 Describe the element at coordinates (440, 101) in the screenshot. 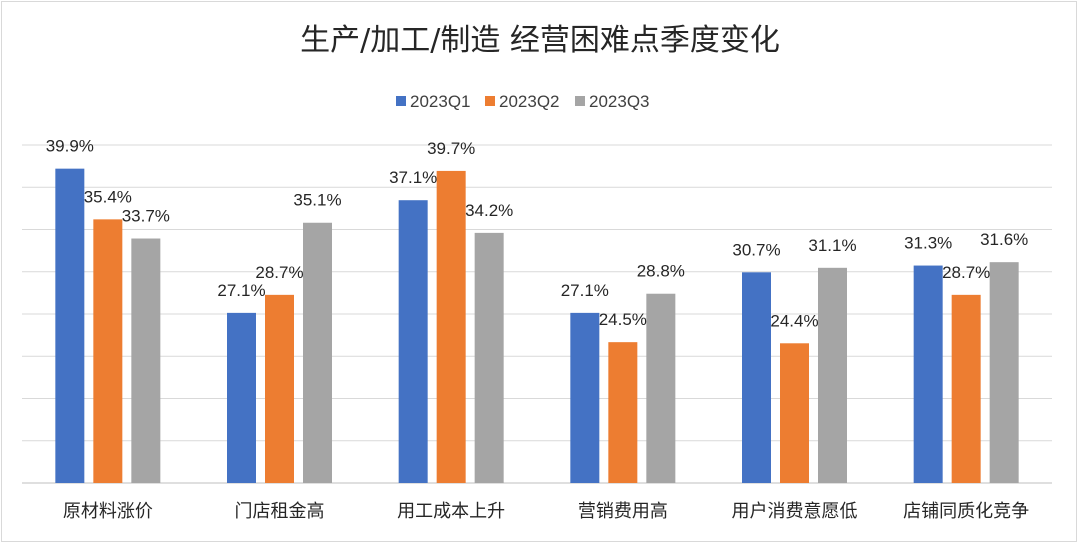

I see `legend-entry: 2023Q1` at that location.